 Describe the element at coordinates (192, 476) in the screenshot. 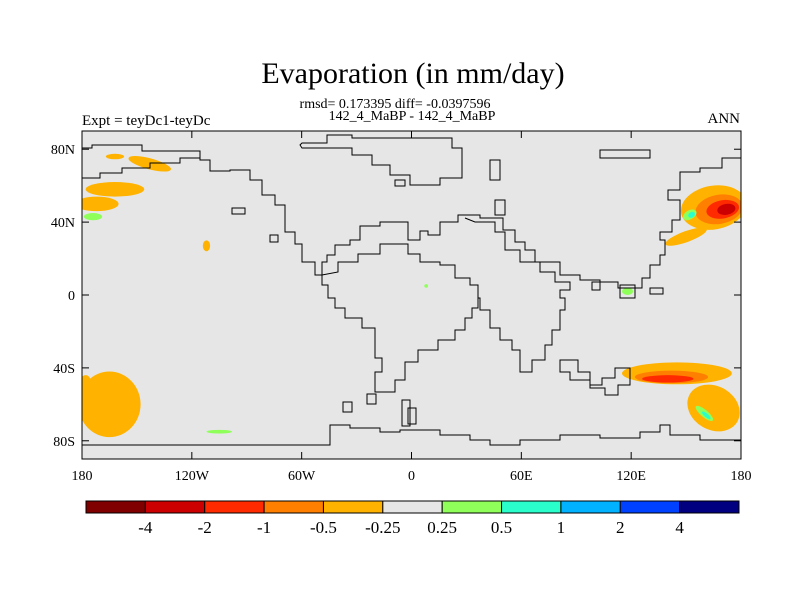

I see `x-tick-label: 120W` at that location.